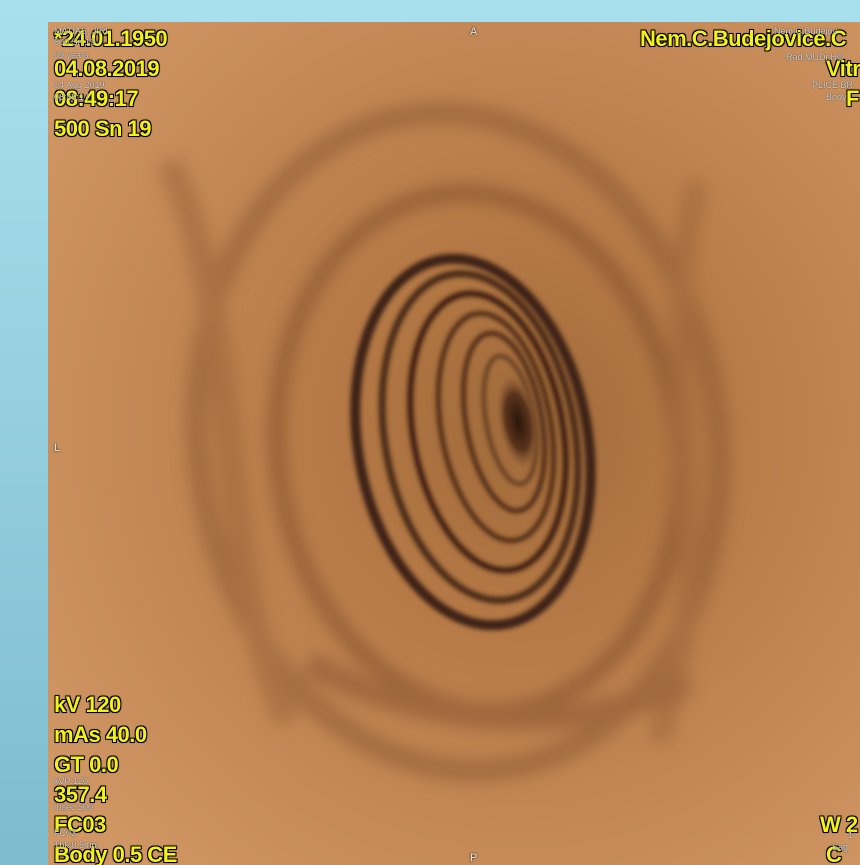 The width and height of the screenshot is (860, 865). What do you see at coordinates (107, 68) in the screenshot?
I see `study-date: 04.08.2019` at bounding box center [107, 68].